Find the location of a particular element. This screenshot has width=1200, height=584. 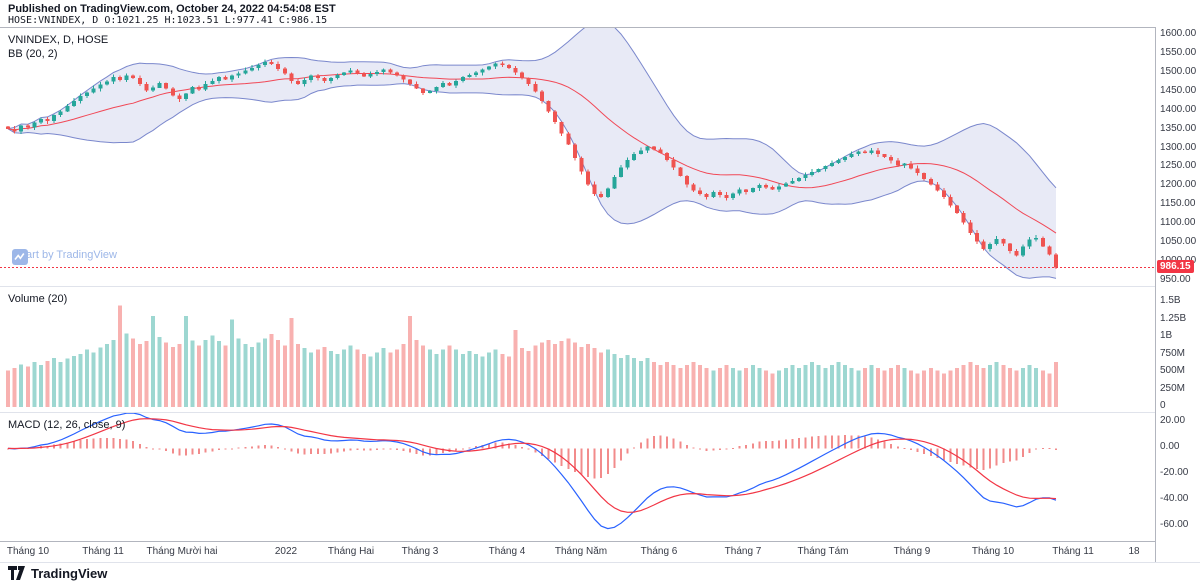

time-axis-label: 2022 is located at coordinates (286, 551).